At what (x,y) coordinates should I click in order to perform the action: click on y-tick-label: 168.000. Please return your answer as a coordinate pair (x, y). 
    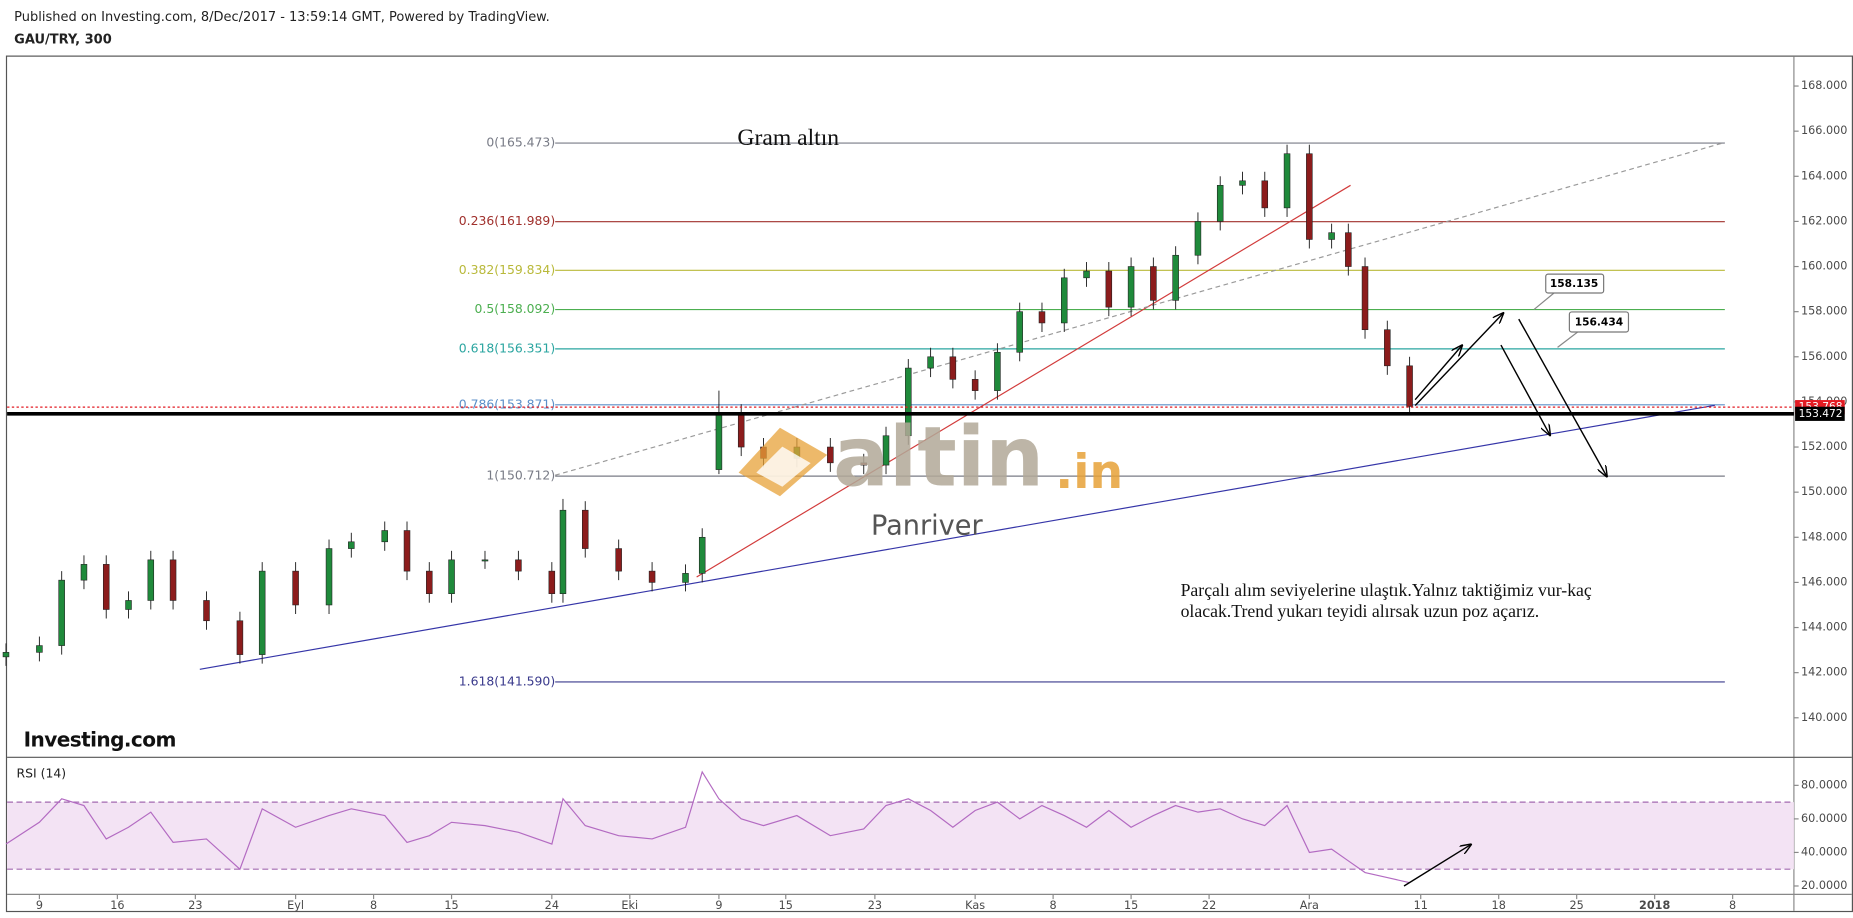
    Looking at the image, I should click on (1824, 85).